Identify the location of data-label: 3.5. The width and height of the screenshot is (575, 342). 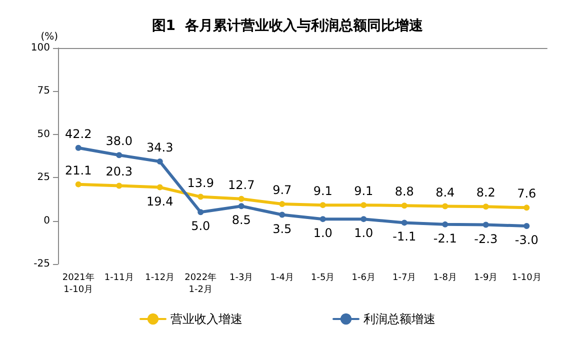
(282, 229).